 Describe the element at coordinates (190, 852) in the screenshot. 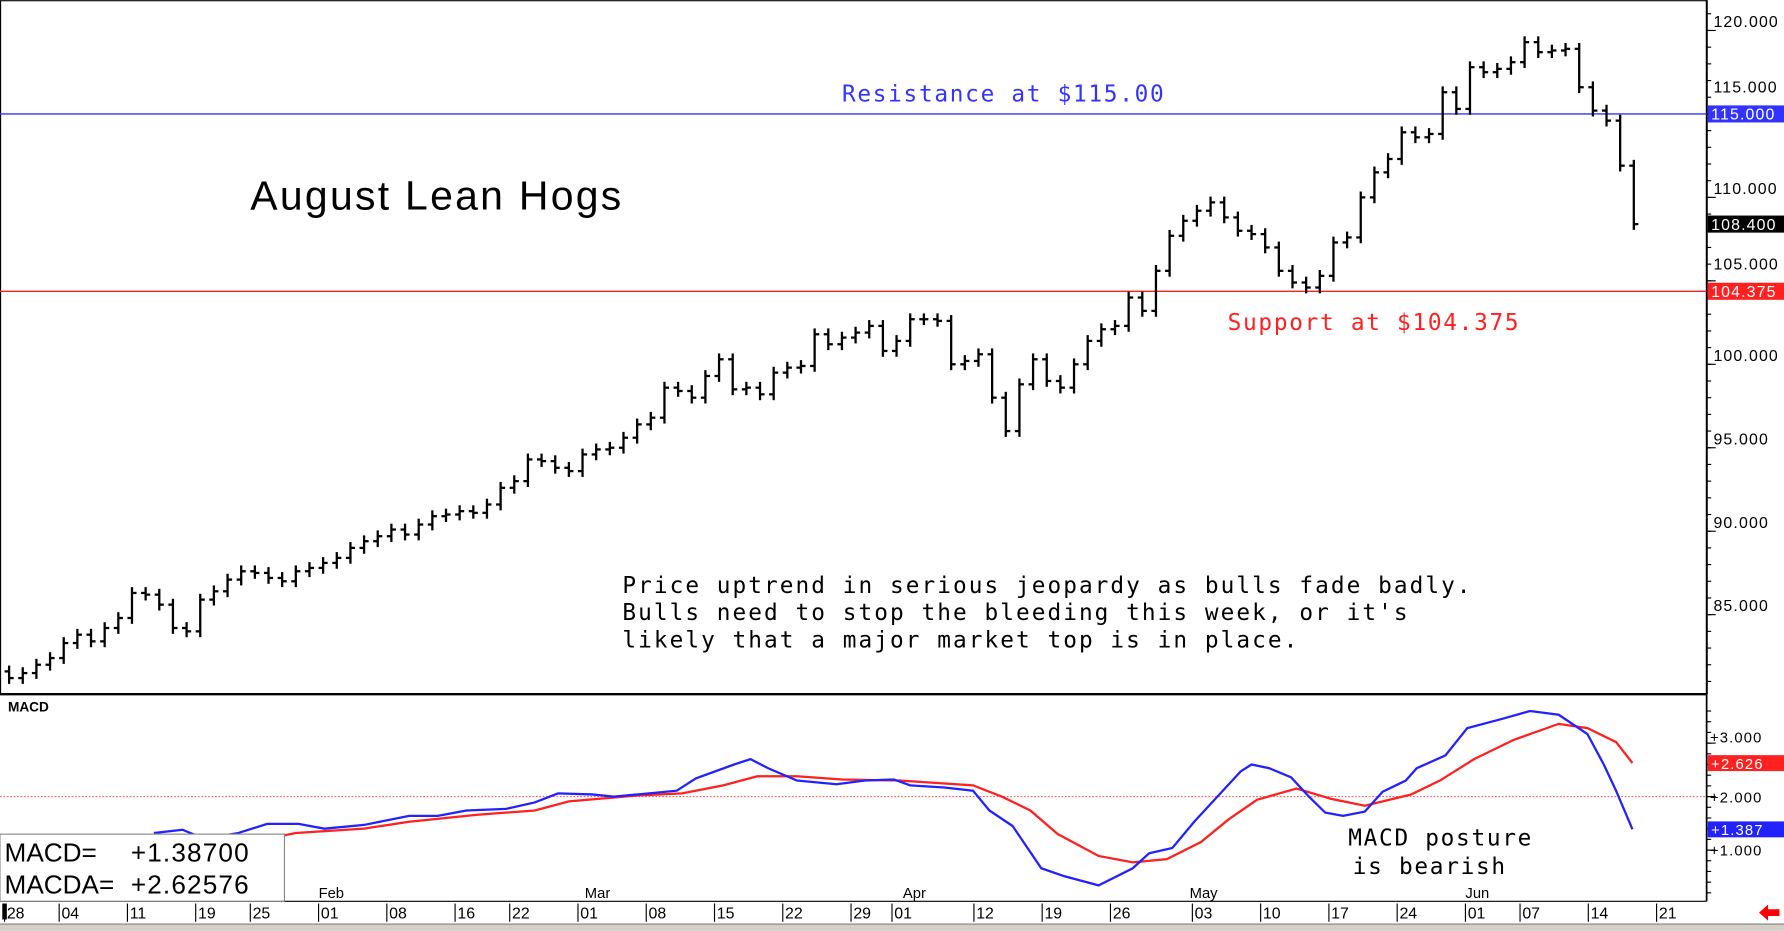

I see `macd-readout-value: +1.38700` at that location.